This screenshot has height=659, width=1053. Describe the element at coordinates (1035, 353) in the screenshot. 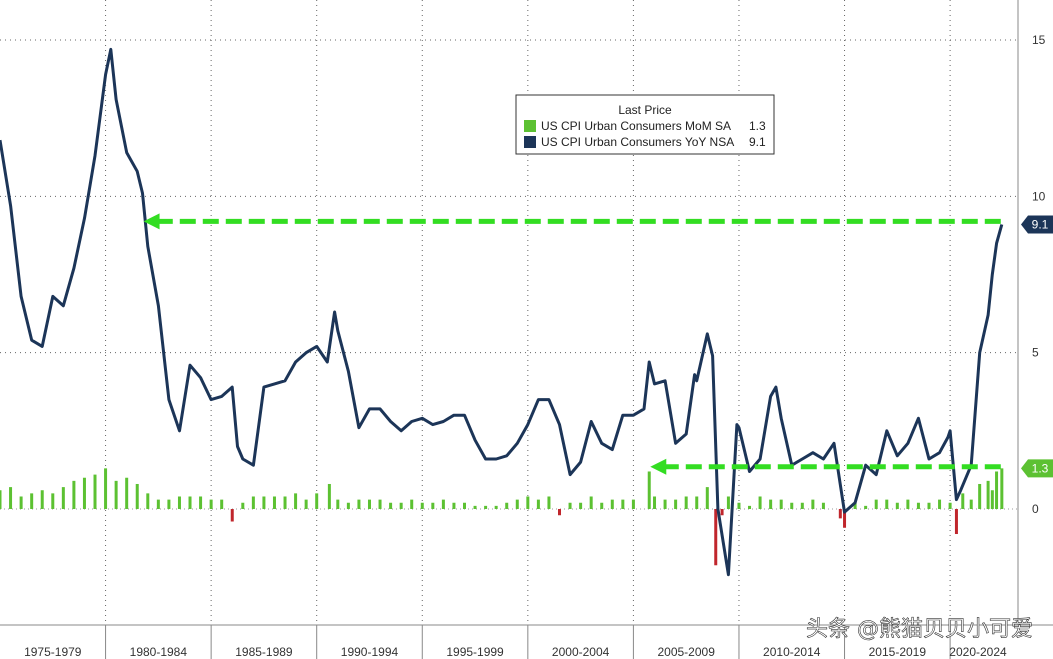

I see `y-tick-label: 5` at that location.